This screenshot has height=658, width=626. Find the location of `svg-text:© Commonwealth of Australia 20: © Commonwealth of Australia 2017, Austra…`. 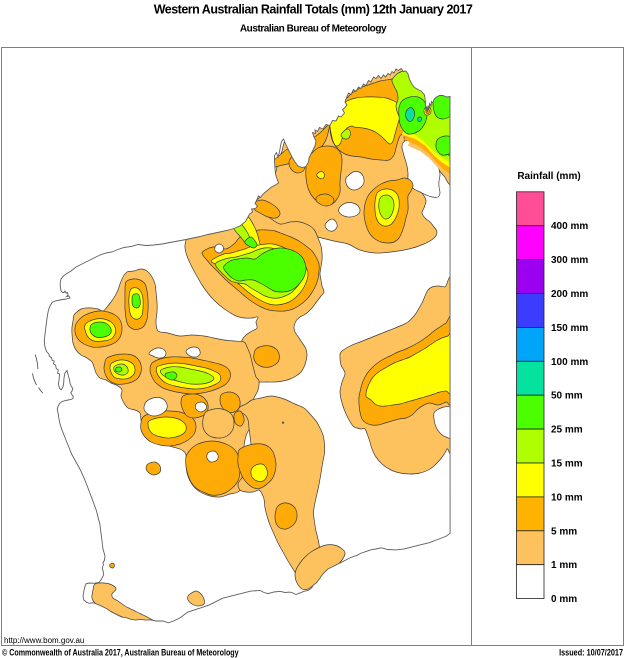

svg-text:© Commonwealth of Australia 20: © Commonwealth of Australia 2017, Austra… is located at coordinates (120, 653).